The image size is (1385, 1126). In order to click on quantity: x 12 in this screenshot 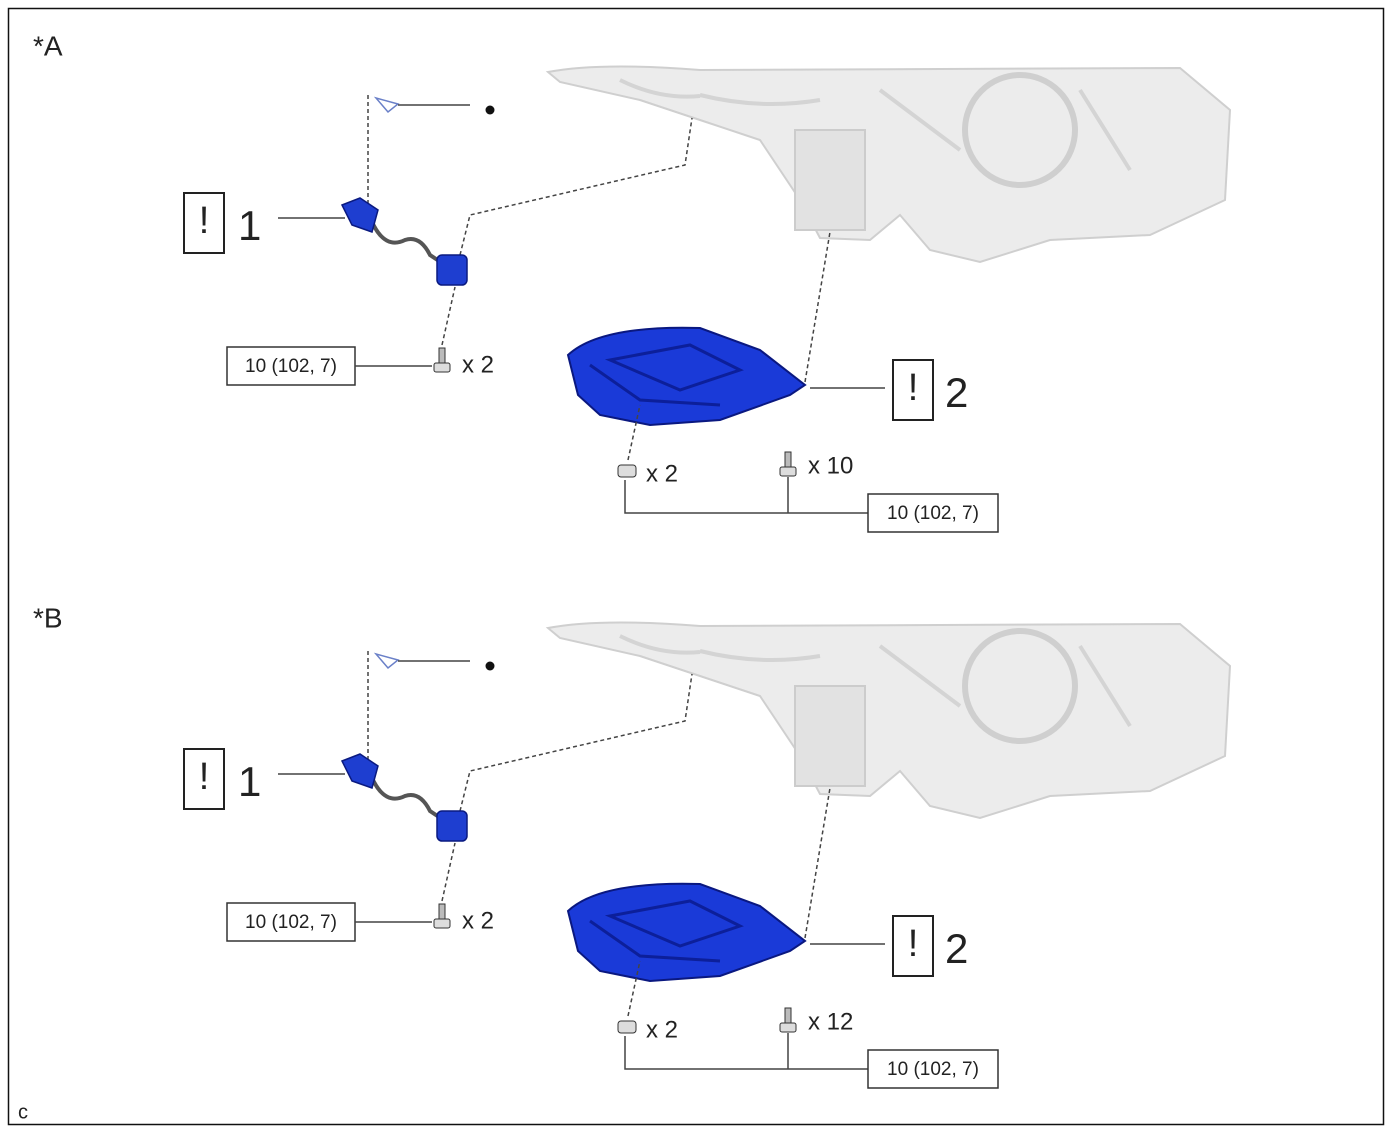, I will do `click(830, 1021)`.